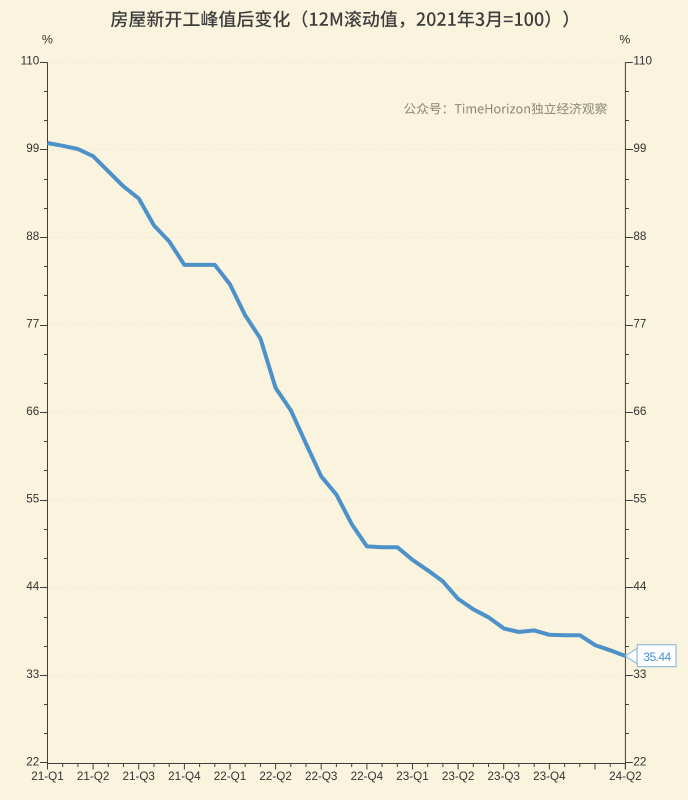 The height and width of the screenshot is (800, 688). What do you see at coordinates (549, 776) in the screenshot?
I see `svg-text: 23-Q4` at bounding box center [549, 776].